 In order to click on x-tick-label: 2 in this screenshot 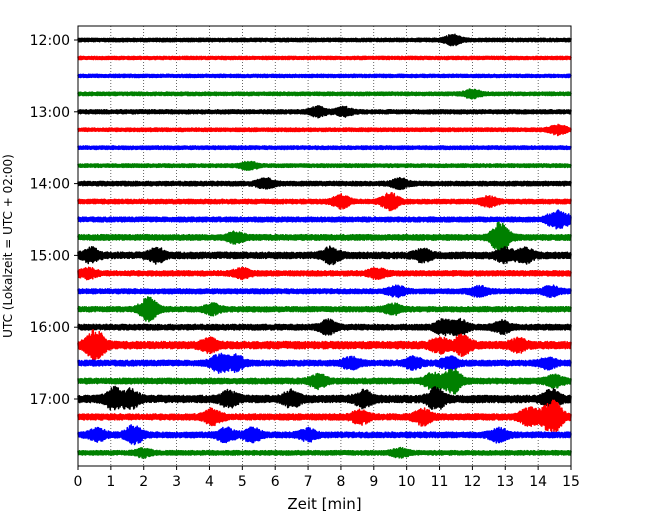, I will do `click(143, 482)`.